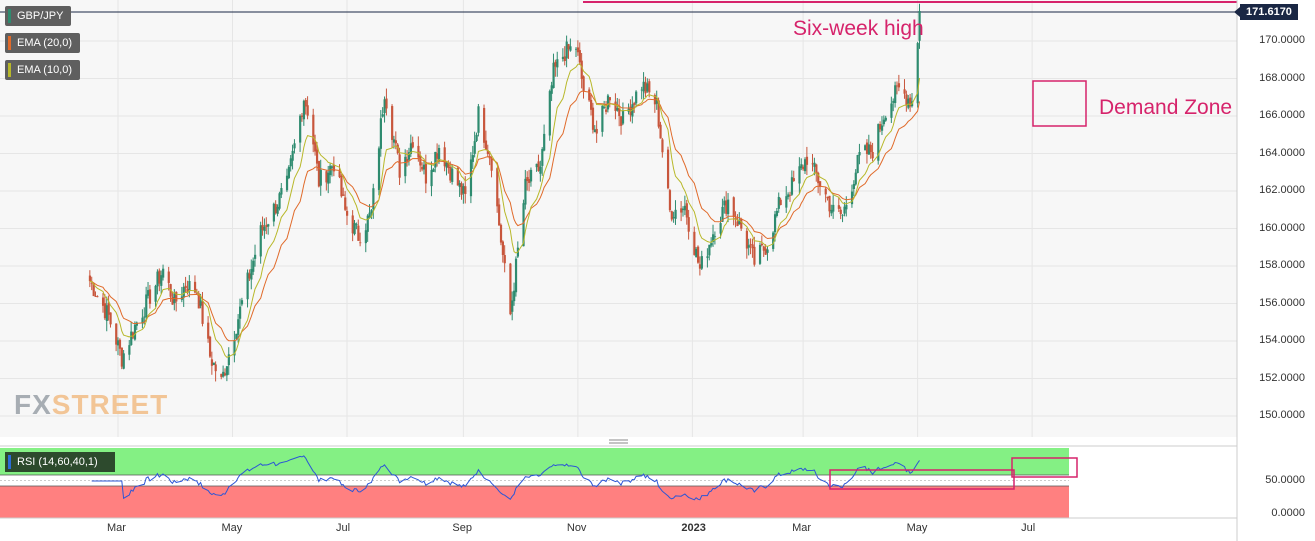  Describe the element at coordinates (116, 528) in the screenshot. I see `time-tick-label: Mar` at that location.